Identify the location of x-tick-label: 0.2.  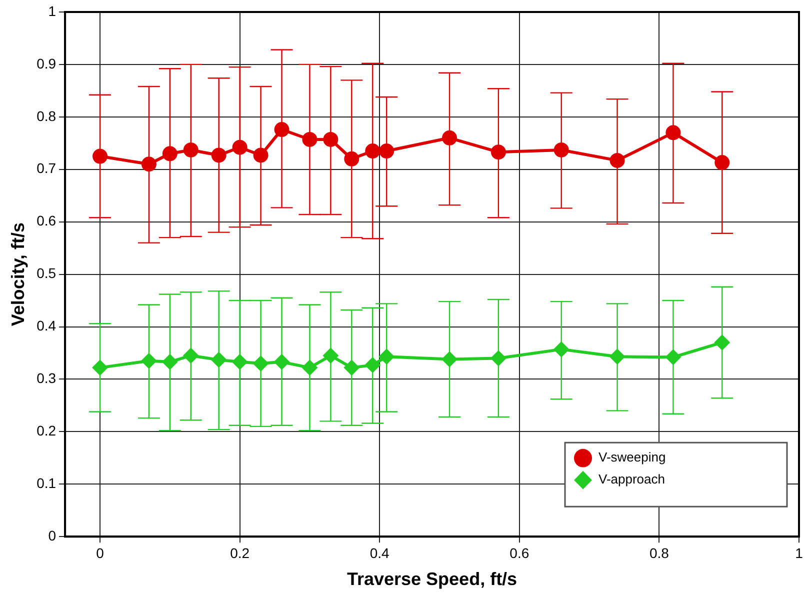
(240, 552).